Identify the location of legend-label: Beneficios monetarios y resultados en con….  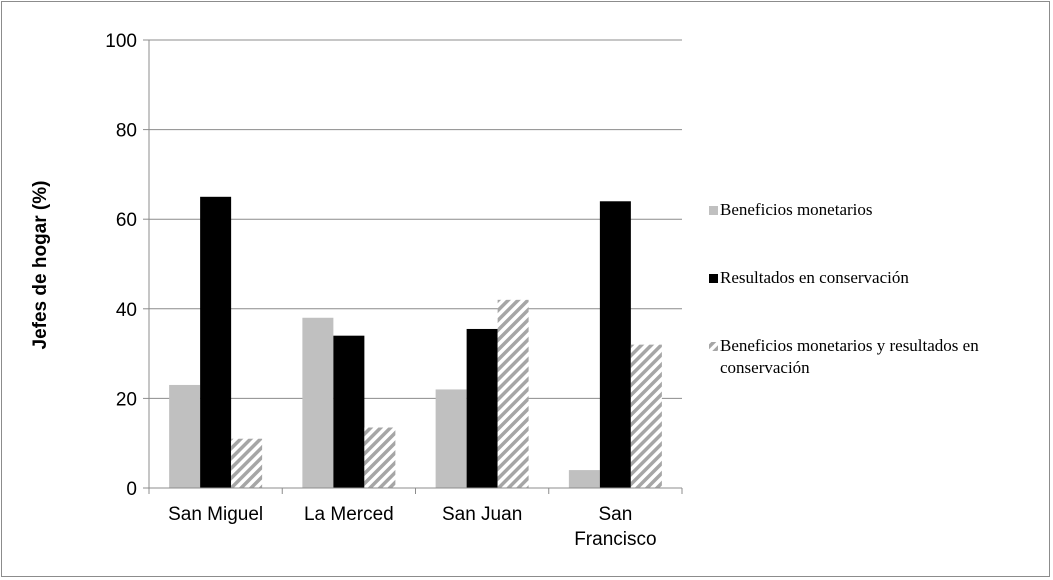
(849, 356).